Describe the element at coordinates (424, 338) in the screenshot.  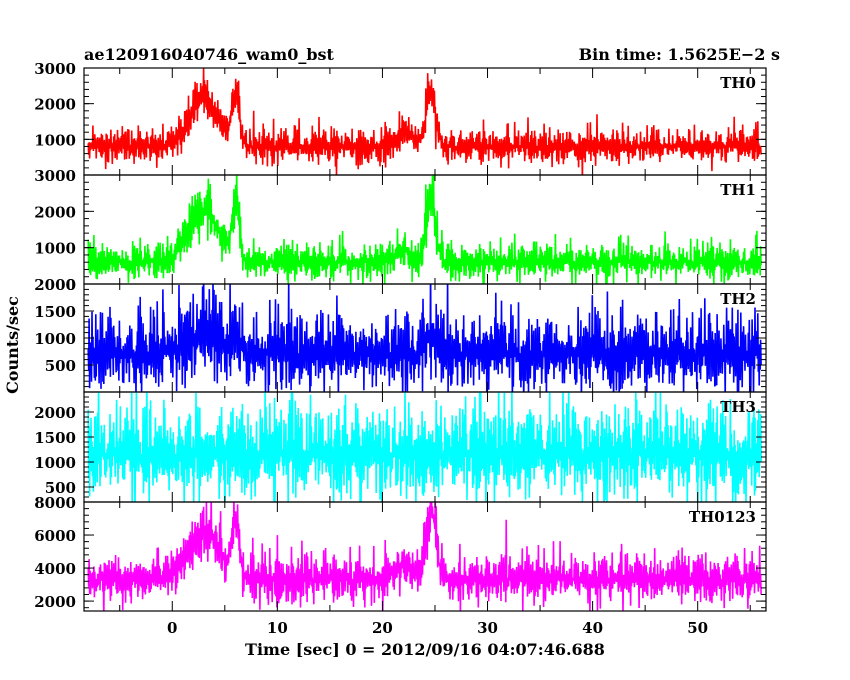
I see `series-th2` at that location.